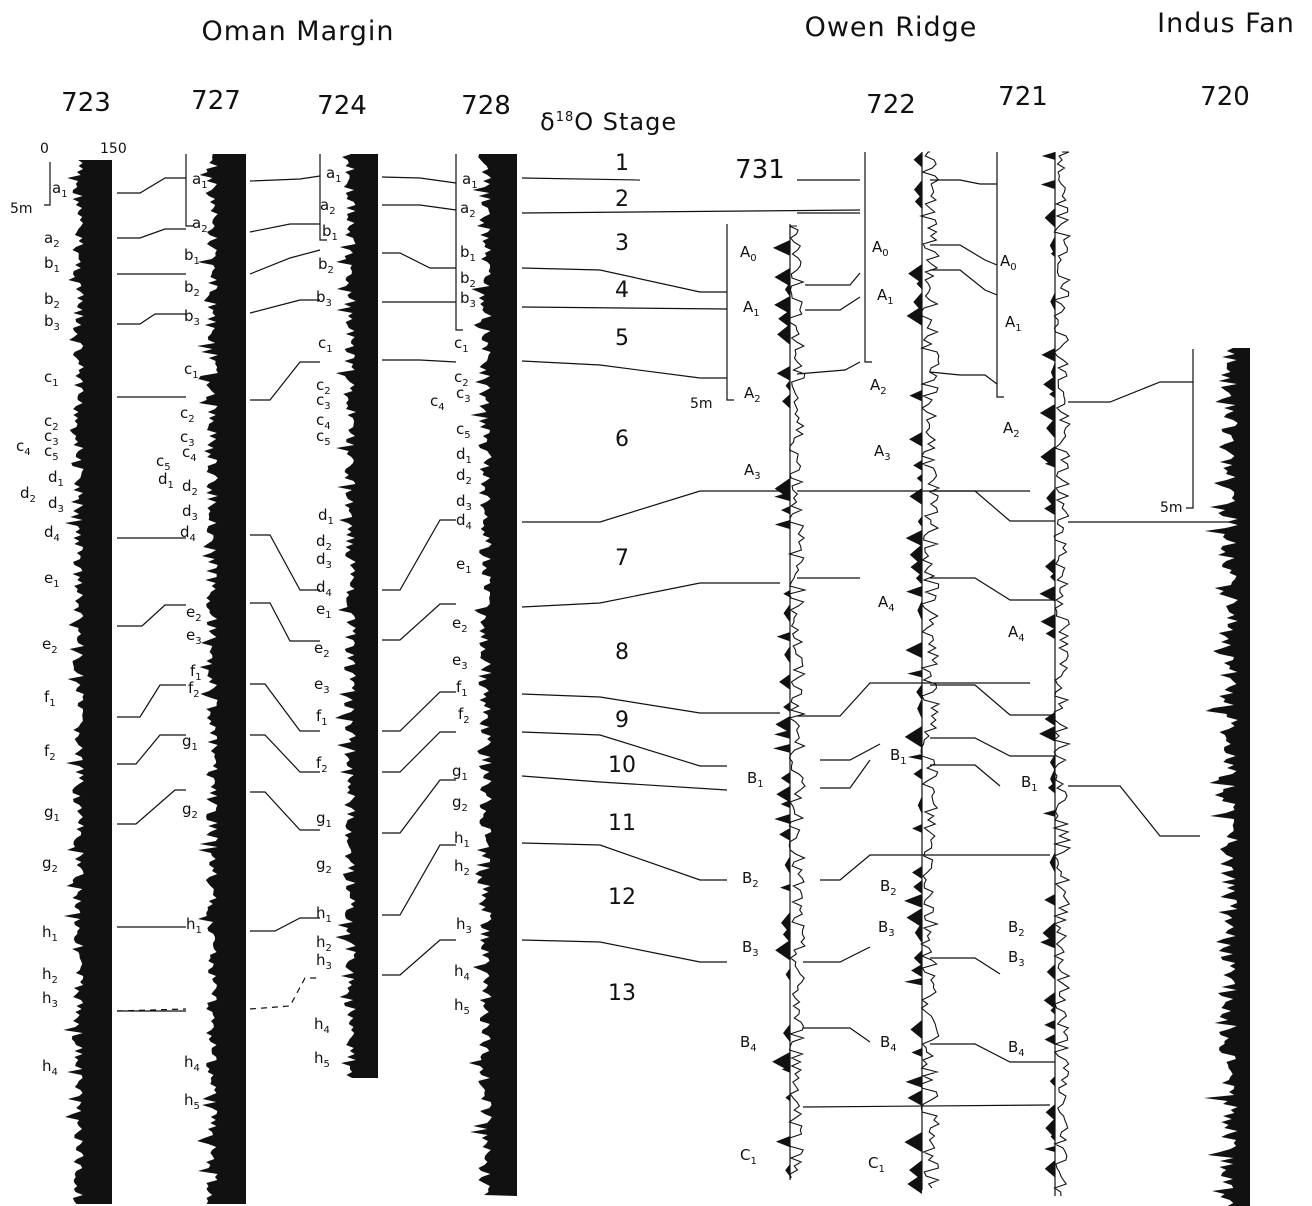 The width and height of the screenshot is (1312, 1206). What do you see at coordinates (342, 106) in the screenshot?
I see `site-number-724: 724` at bounding box center [342, 106].